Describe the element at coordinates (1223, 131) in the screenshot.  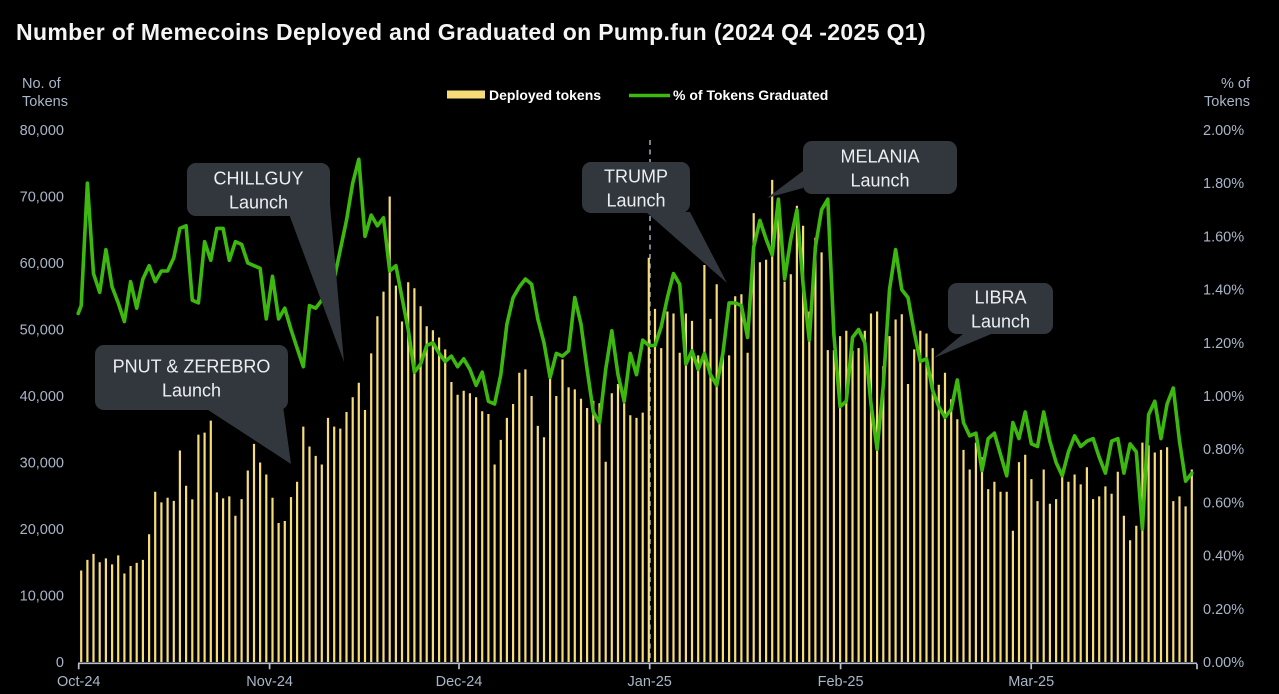
I see `svg-text: 2.00%` at that location.